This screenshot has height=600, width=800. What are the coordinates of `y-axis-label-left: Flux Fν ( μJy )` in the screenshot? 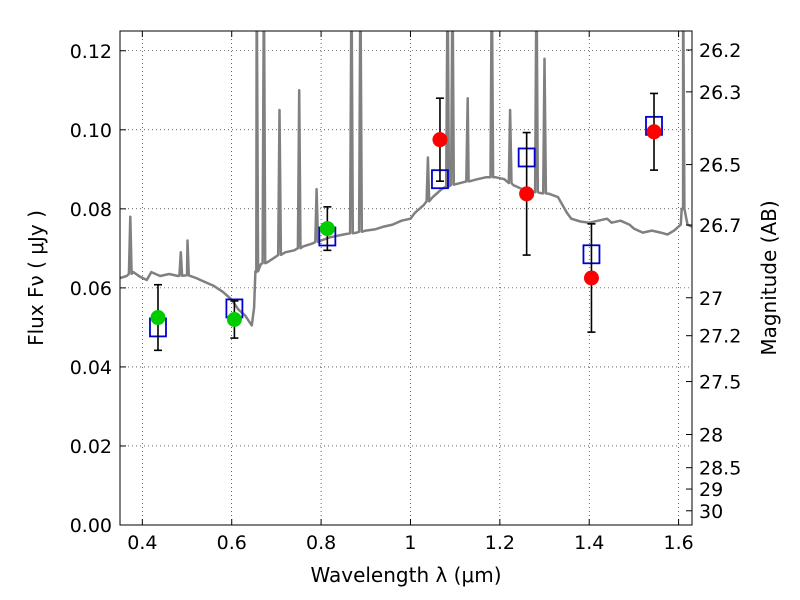 It's located at (36, 278).